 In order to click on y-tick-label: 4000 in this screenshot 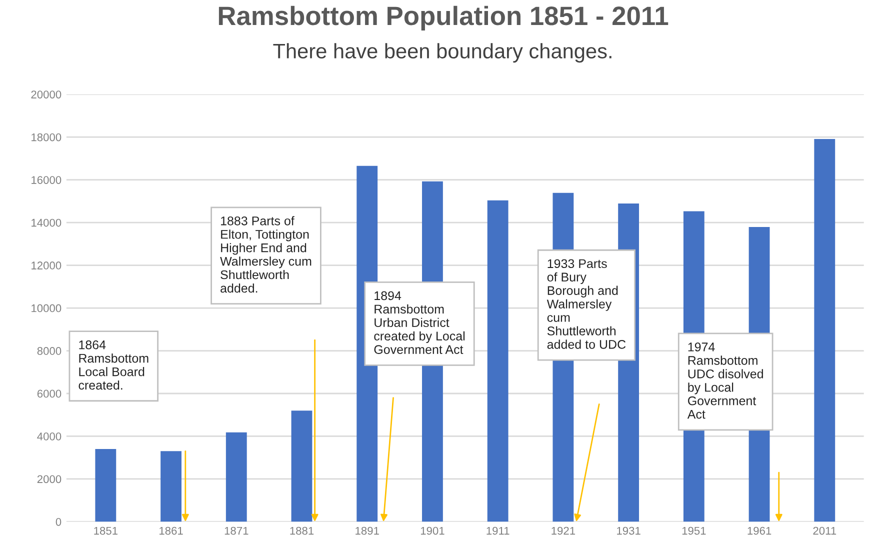, I will do `click(49, 436)`.